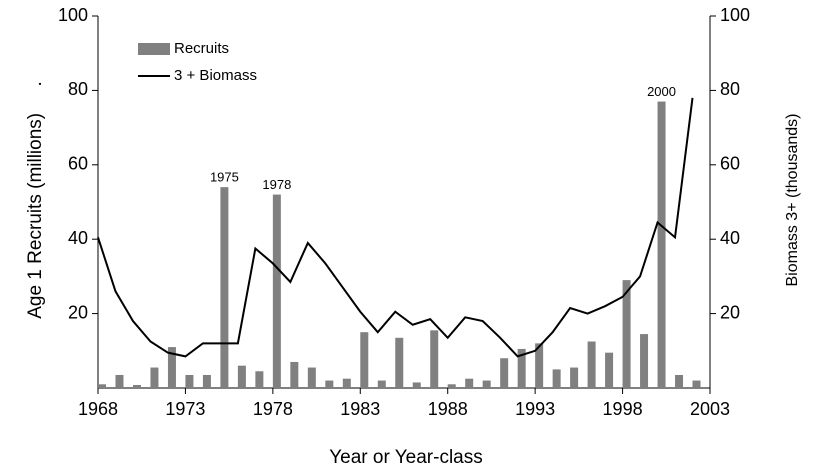 Image resolution: width=813 pixels, height=471 pixels. I want to click on y-tick-label: 80, so click(78, 89).